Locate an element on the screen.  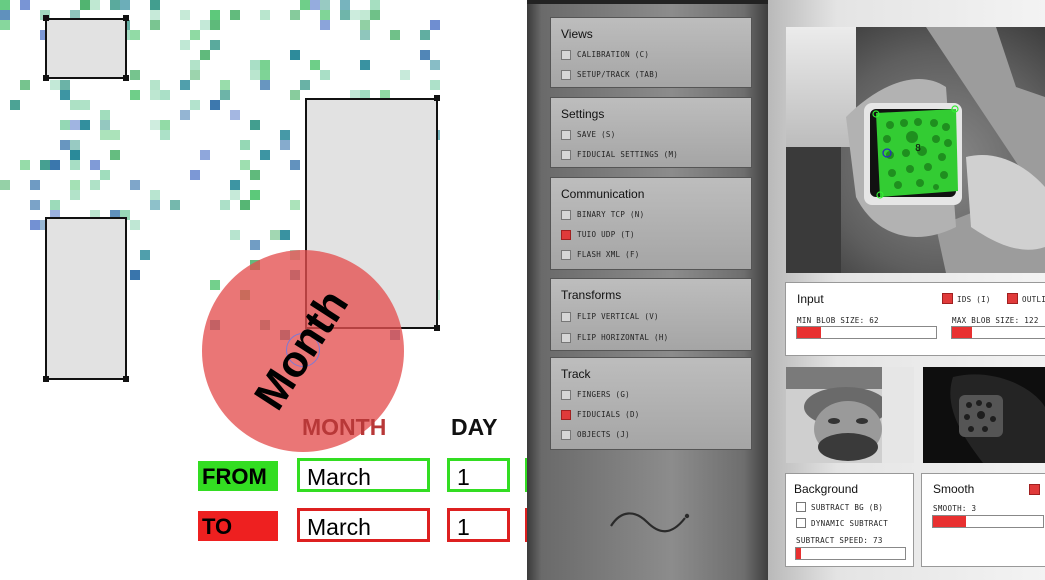
option-binary-tcp: BINARY TCP (N) is located at coordinates (602, 214).